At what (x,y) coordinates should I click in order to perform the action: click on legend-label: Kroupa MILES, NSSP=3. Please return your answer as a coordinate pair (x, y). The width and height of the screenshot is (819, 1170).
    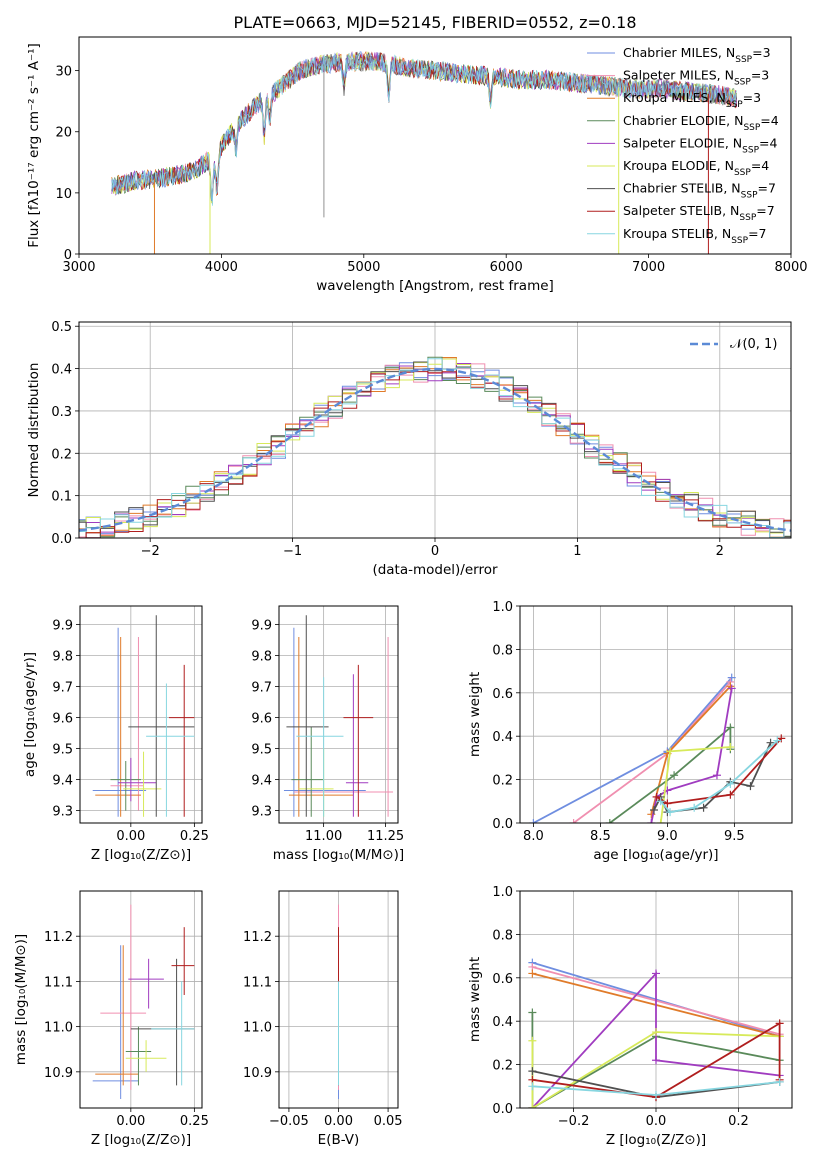
    Looking at the image, I should click on (692, 100).